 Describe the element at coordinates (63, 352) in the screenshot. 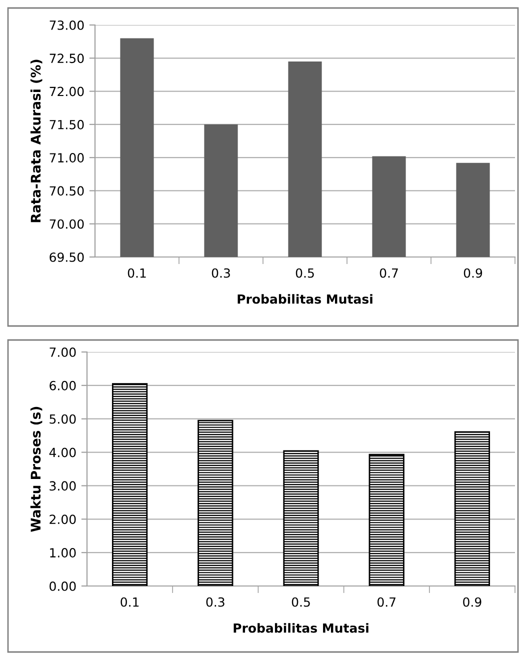

I see `y-tick-label: 7.00` at that location.